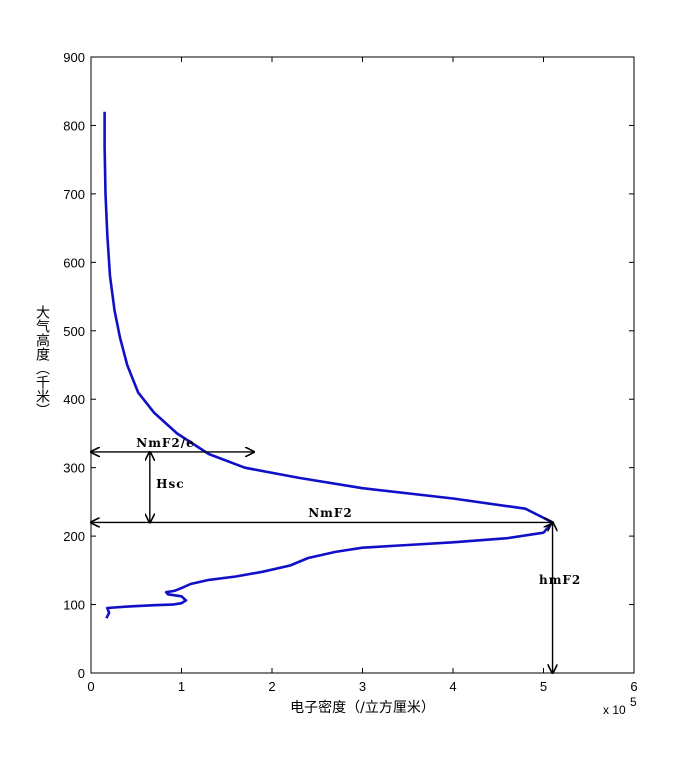  I want to click on y-tick-label: 600, so click(74, 262).